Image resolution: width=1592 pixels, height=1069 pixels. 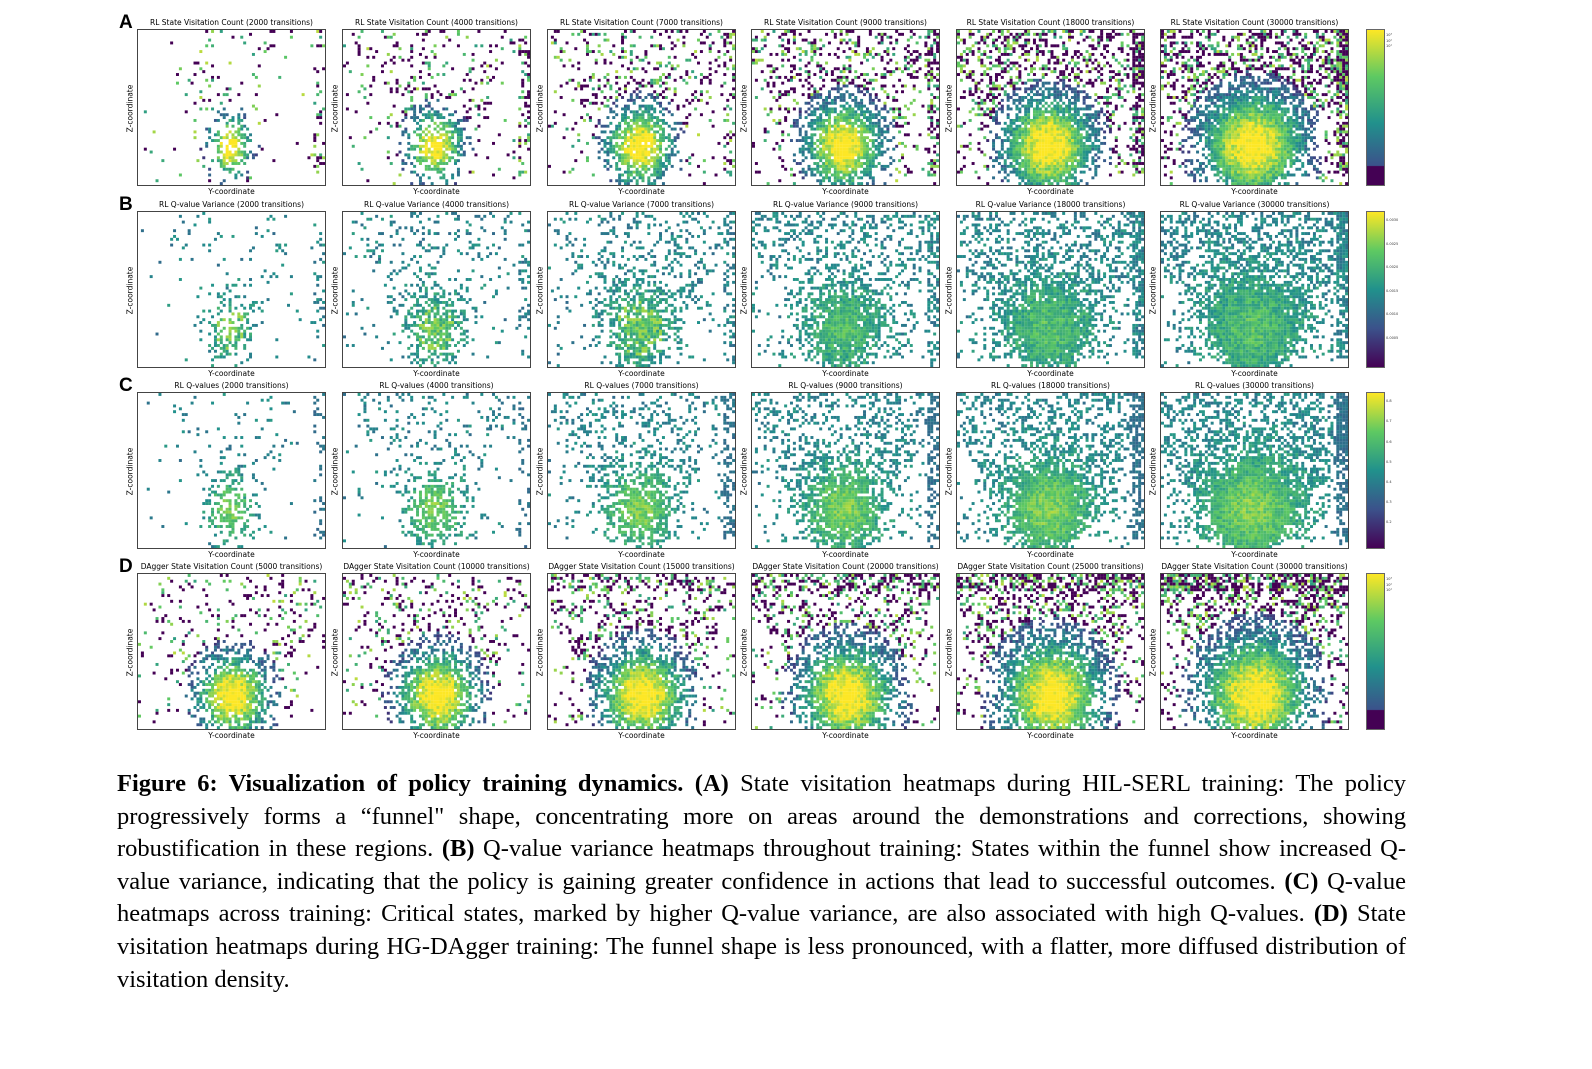 I want to click on row-letter-d: D, so click(x=126, y=566).